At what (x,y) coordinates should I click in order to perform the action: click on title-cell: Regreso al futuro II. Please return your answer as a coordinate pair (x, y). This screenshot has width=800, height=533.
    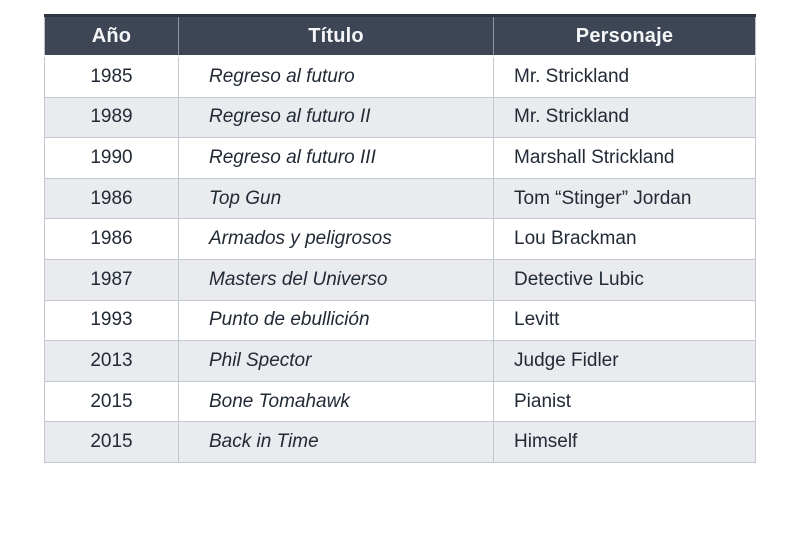
    Looking at the image, I should click on (336, 117).